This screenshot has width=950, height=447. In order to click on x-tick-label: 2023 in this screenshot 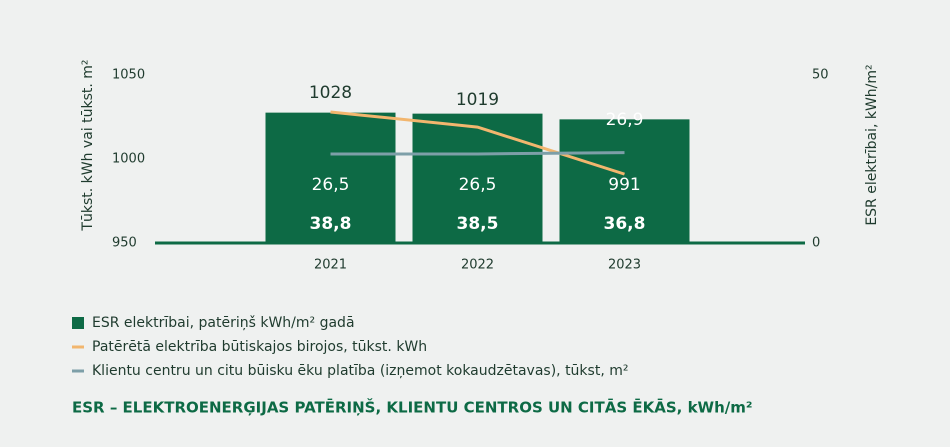, I will do `click(624, 265)`.